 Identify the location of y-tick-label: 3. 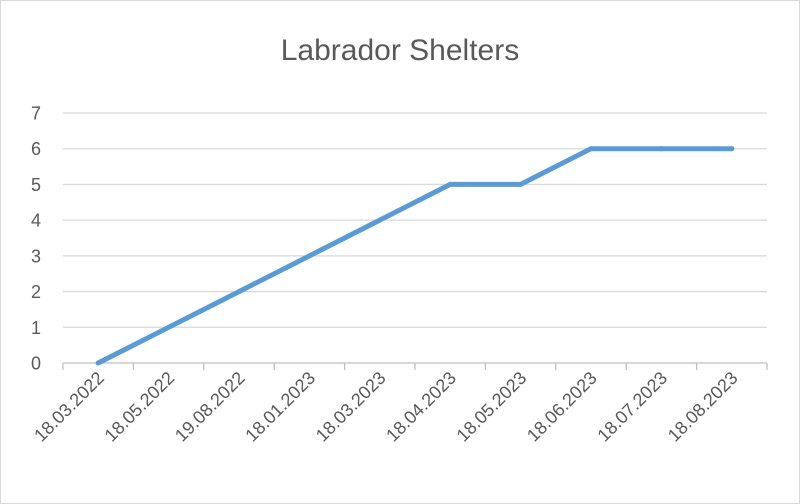
(36, 256).